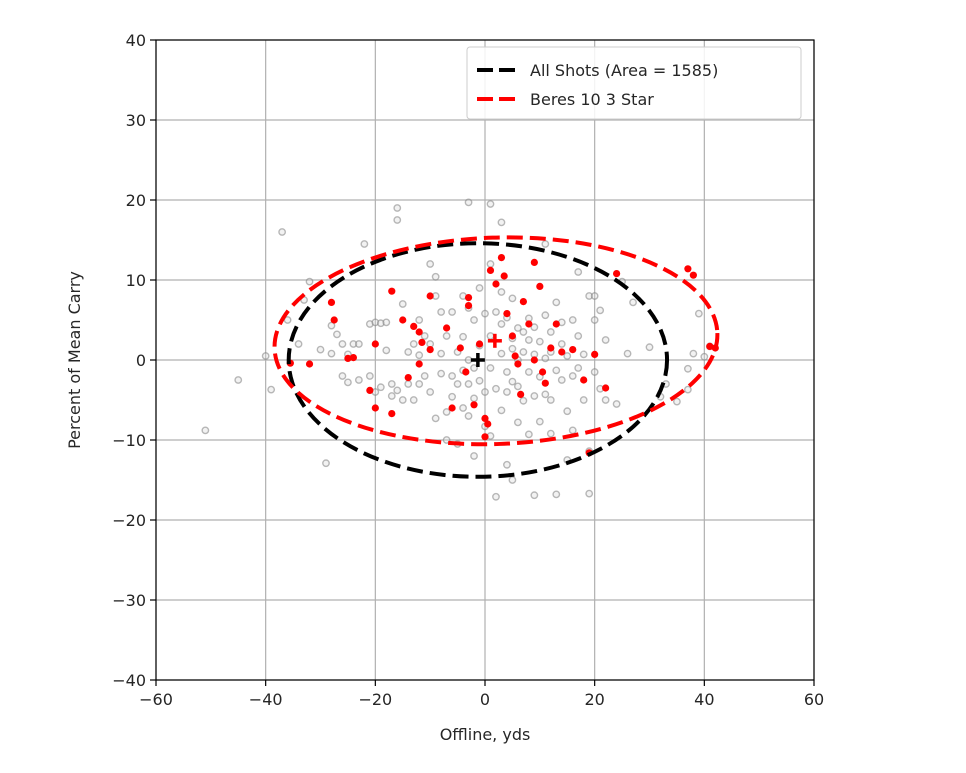 This screenshot has height=773, width=966. Describe the element at coordinates (624, 70) in the screenshot. I see `legend-label-all-shots: All Shots (Area = 1585)` at that location.